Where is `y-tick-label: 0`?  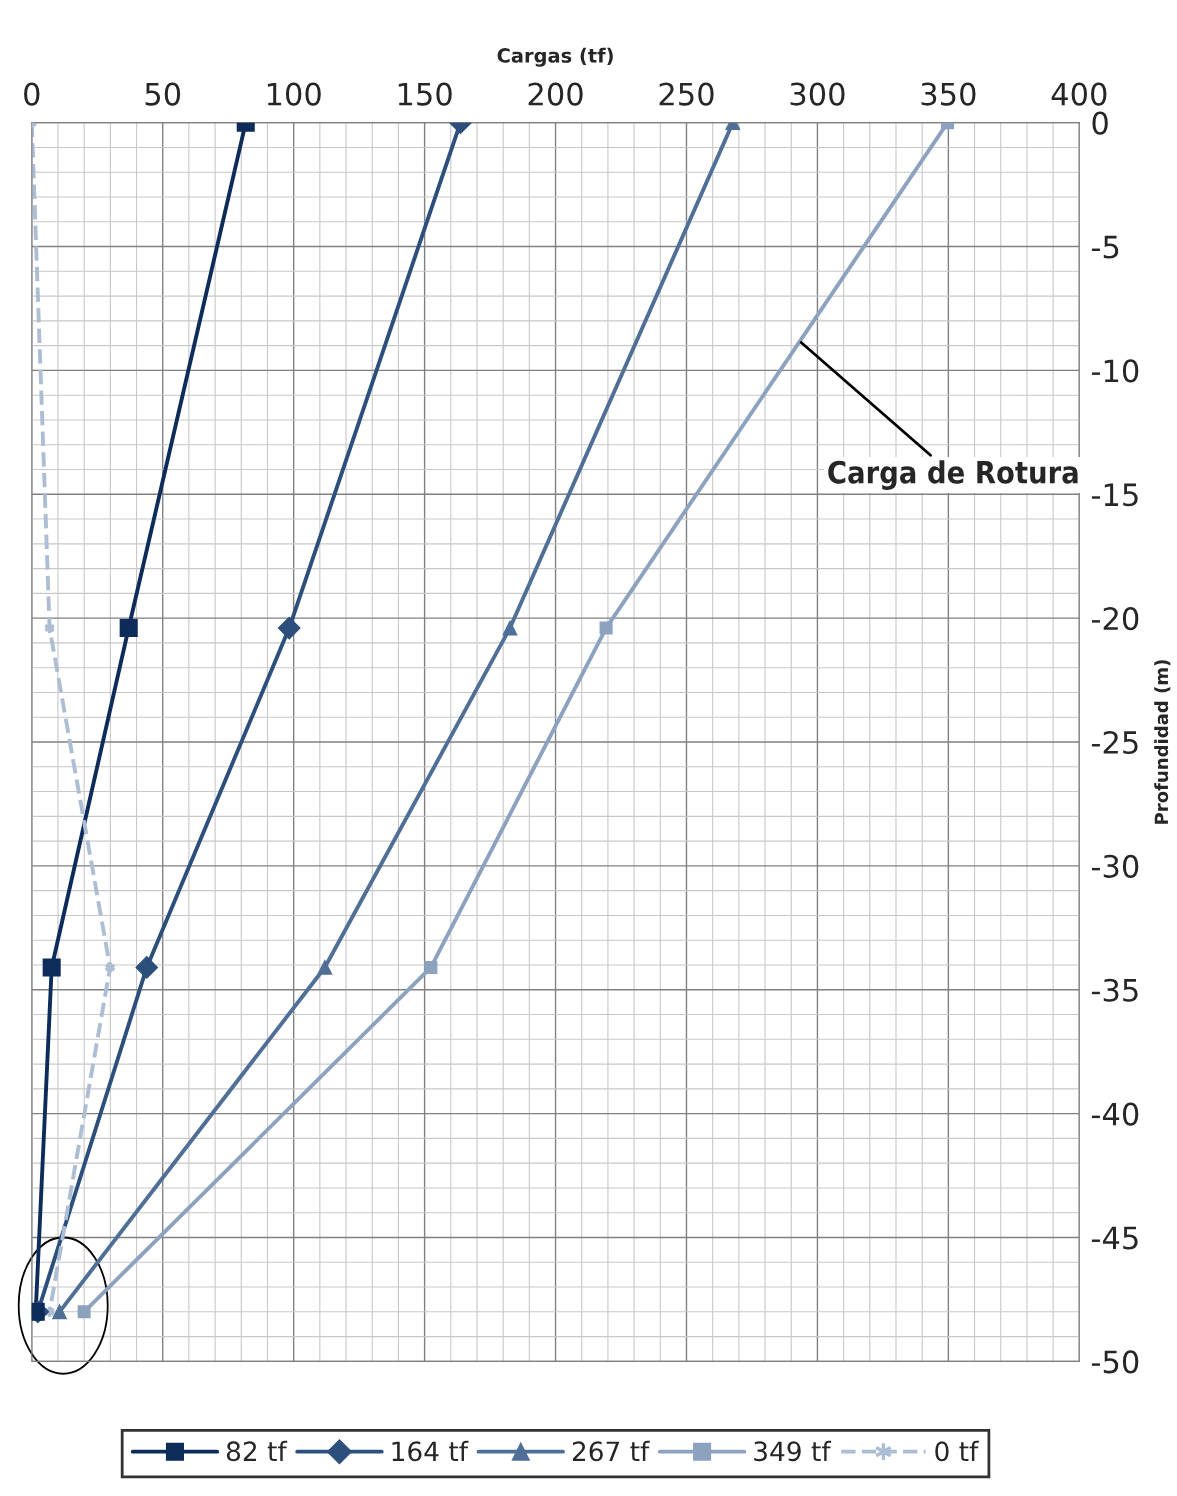
y-tick-label: 0 is located at coordinates (1100, 123).